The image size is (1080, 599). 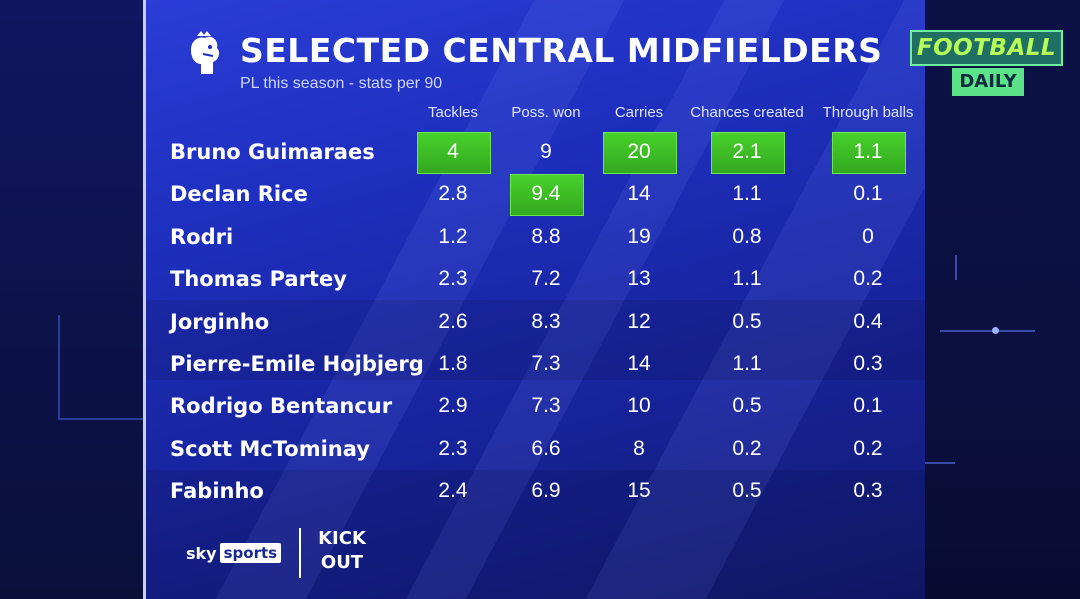 What do you see at coordinates (300, 553) in the screenshot?
I see `logo-divider` at bounding box center [300, 553].